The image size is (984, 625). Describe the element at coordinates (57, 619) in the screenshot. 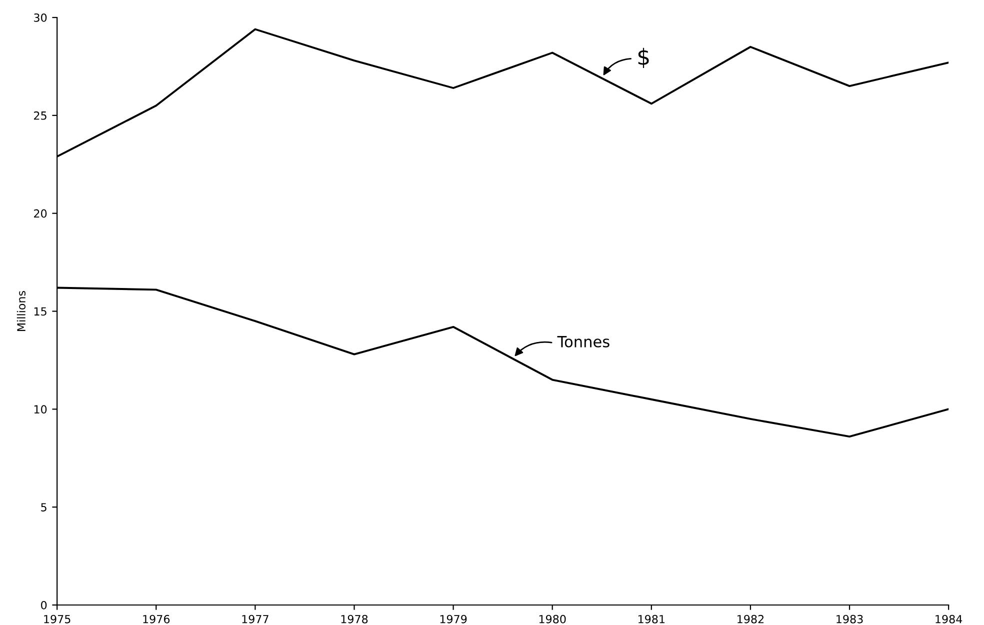

I see `x-tick-label: 1975` at that location.